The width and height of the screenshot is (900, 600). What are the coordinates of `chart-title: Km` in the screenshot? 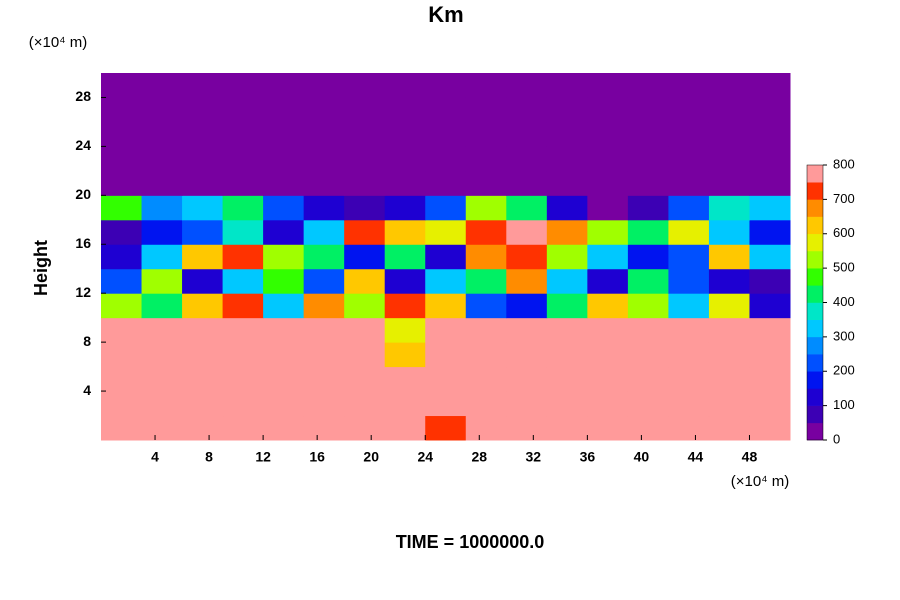 It's located at (445, 14).